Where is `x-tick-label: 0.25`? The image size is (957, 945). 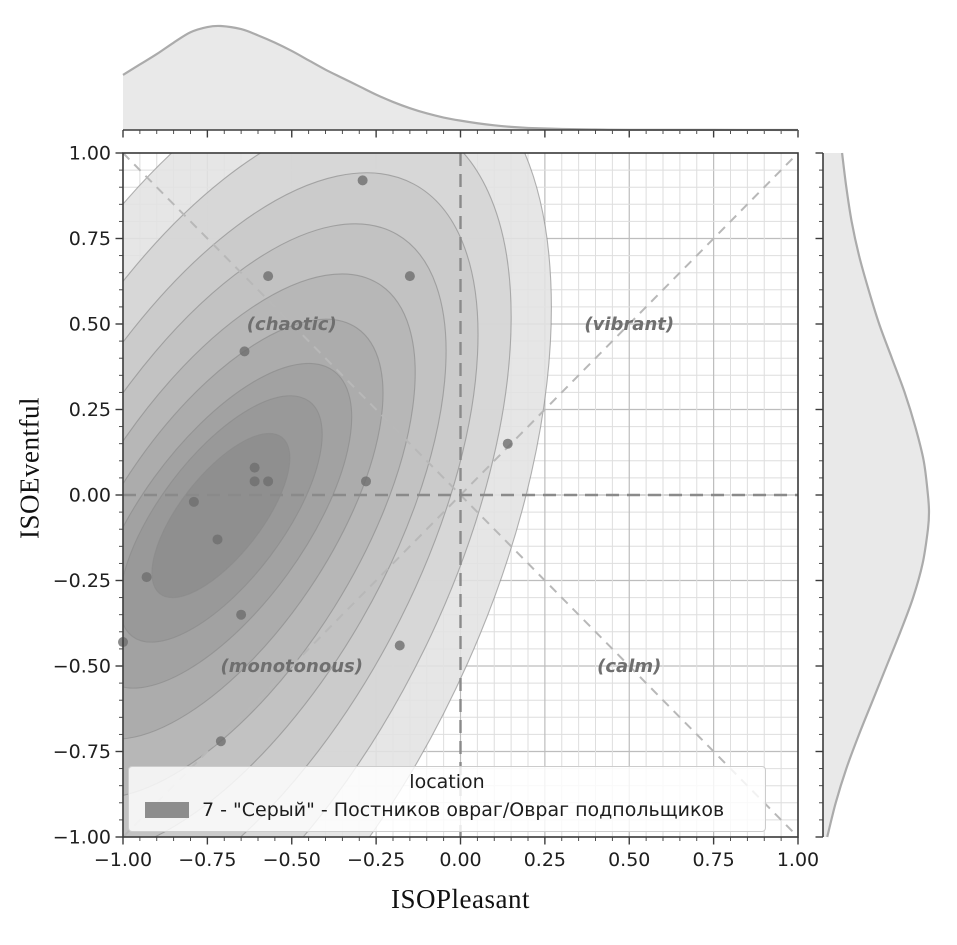
x-tick-label: 0.25 is located at coordinates (545, 860).